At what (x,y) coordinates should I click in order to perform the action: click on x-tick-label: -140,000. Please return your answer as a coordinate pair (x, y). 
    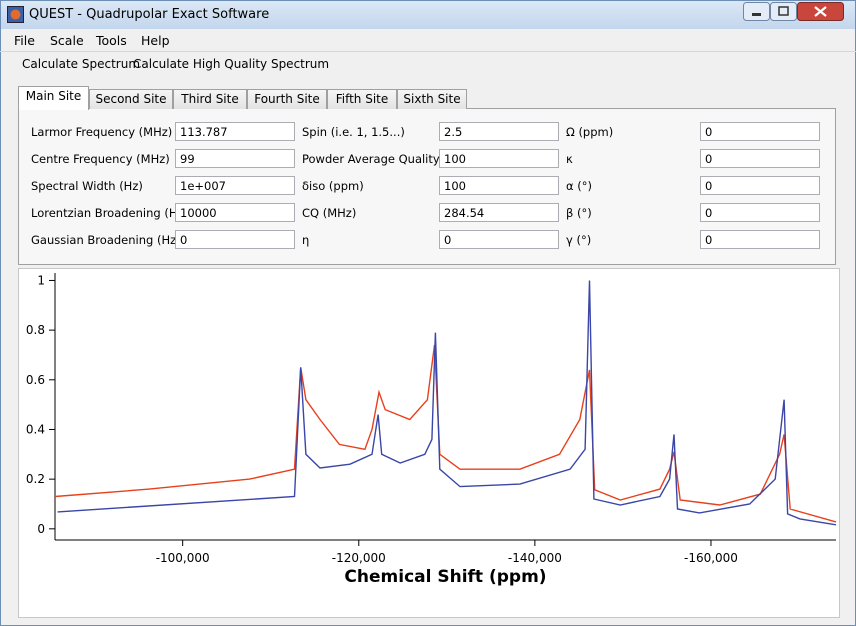
    Looking at the image, I should click on (535, 558).